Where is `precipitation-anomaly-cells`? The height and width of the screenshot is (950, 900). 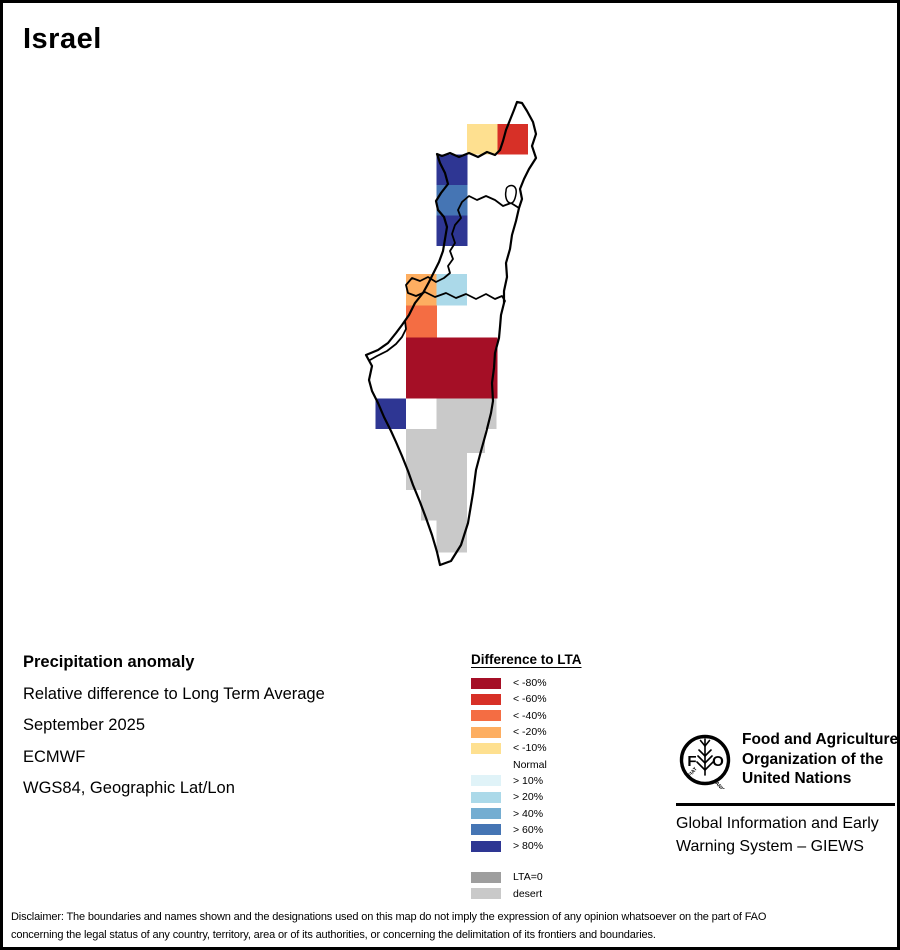
precipitation-anomaly-cells is located at coordinates (451, 338).